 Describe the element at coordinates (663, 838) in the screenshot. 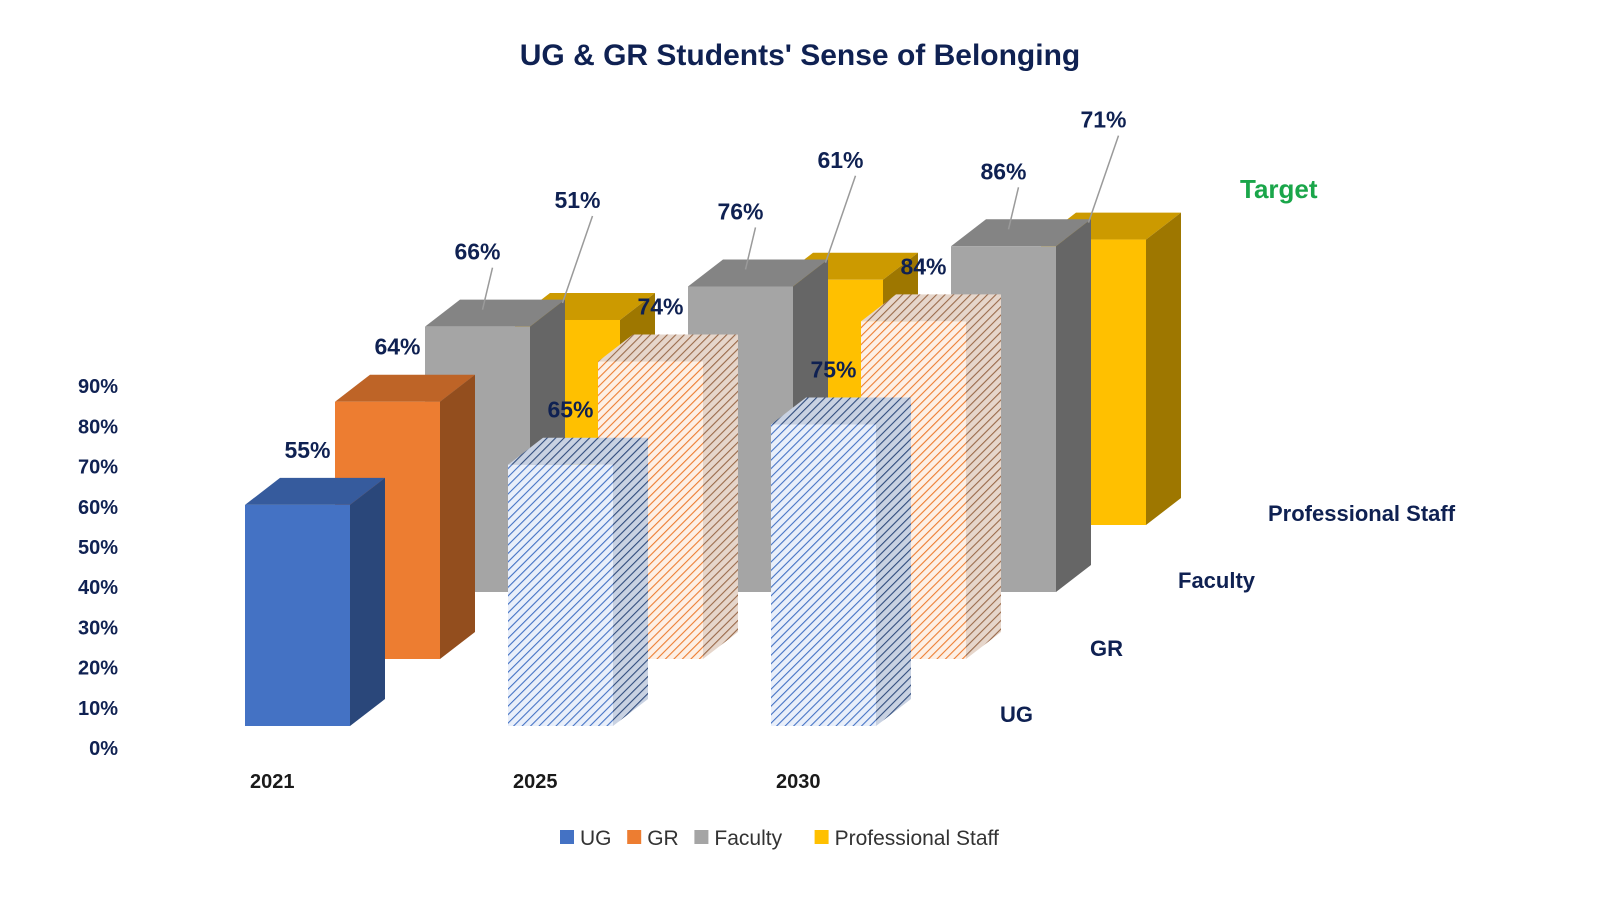

I see `legend-label-gr: GR` at that location.